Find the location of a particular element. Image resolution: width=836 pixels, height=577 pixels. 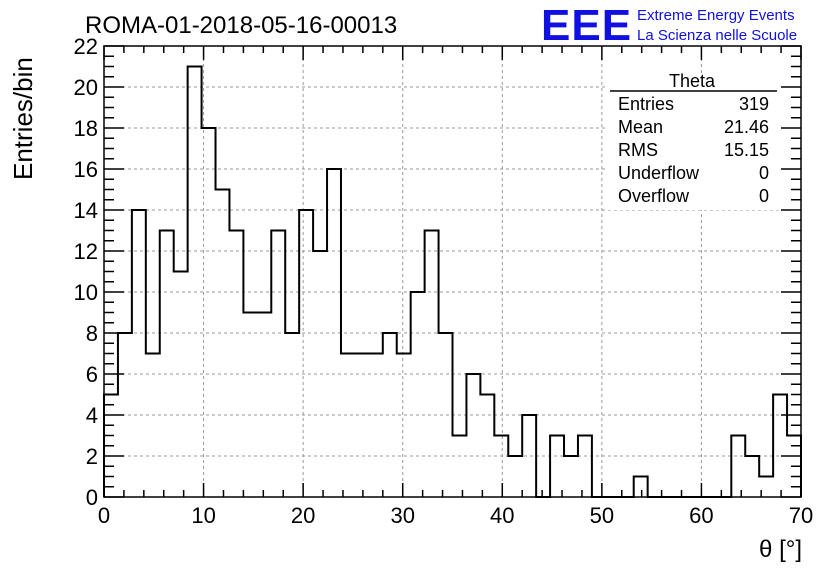

stats-box-title: Theta is located at coordinates (692, 81).